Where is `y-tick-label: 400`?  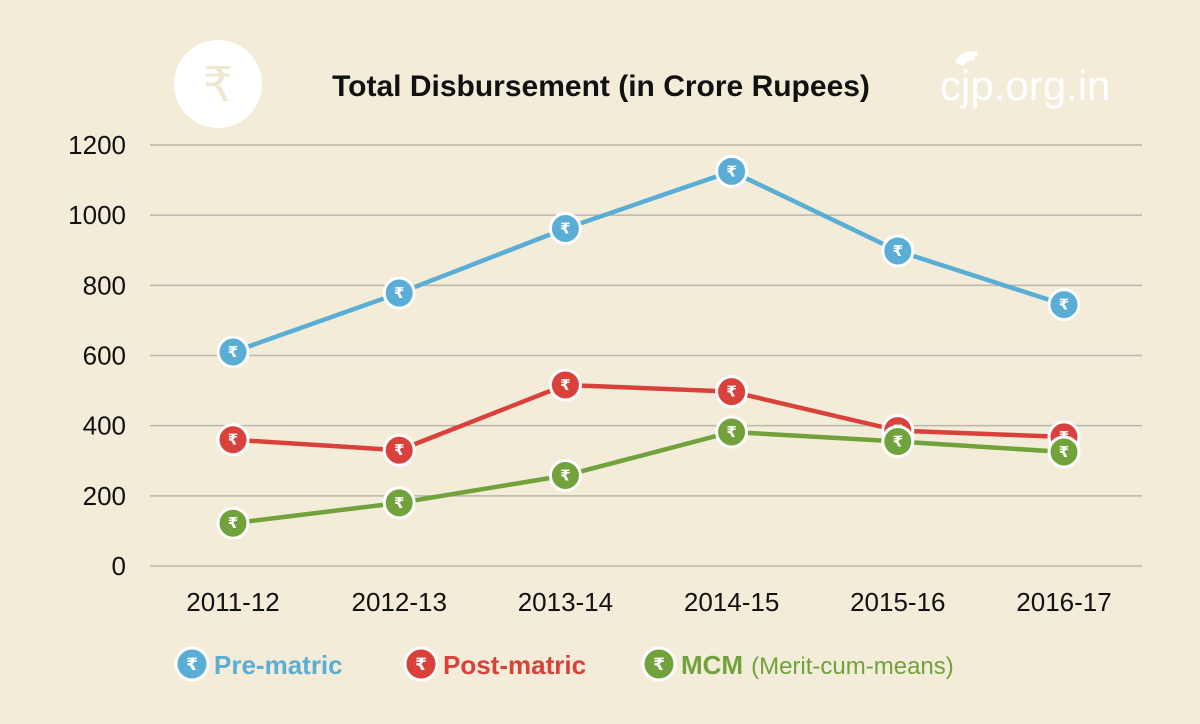 y-tick-label: 400 is located at coordinates (104, 426).